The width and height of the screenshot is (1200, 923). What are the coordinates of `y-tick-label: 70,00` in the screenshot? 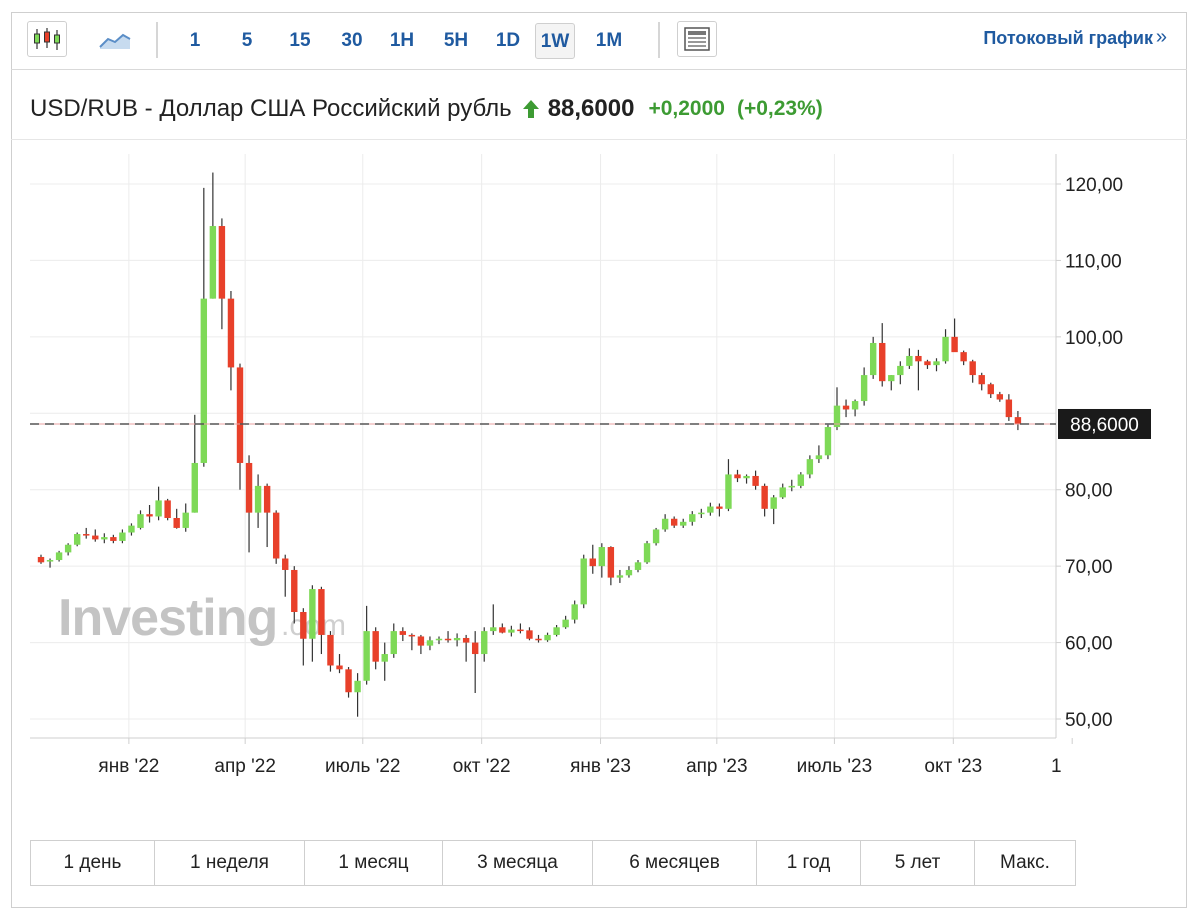 It's located at (1089, 567).